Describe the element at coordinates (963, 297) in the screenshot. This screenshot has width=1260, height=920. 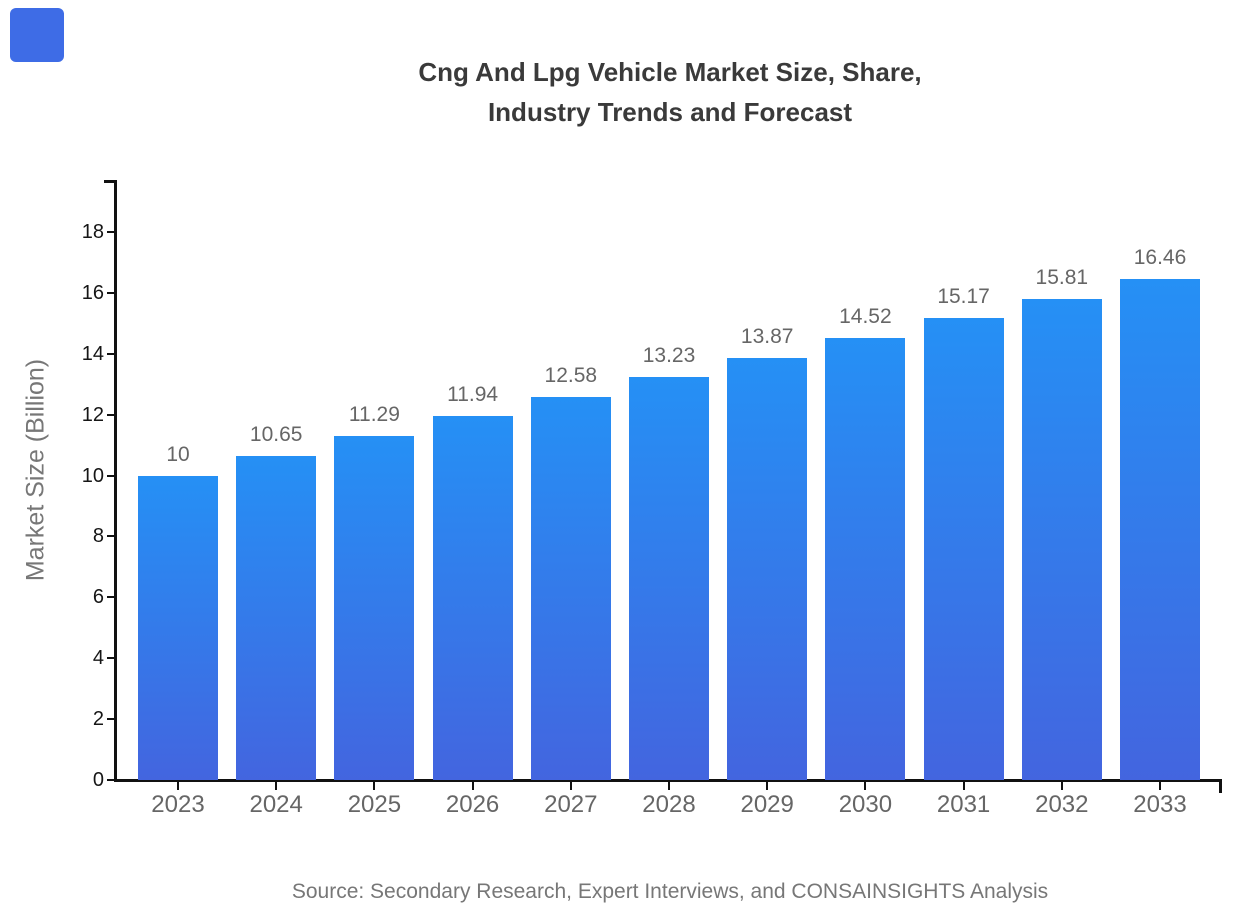
I see `bar-value-label: 15.17` at that location.